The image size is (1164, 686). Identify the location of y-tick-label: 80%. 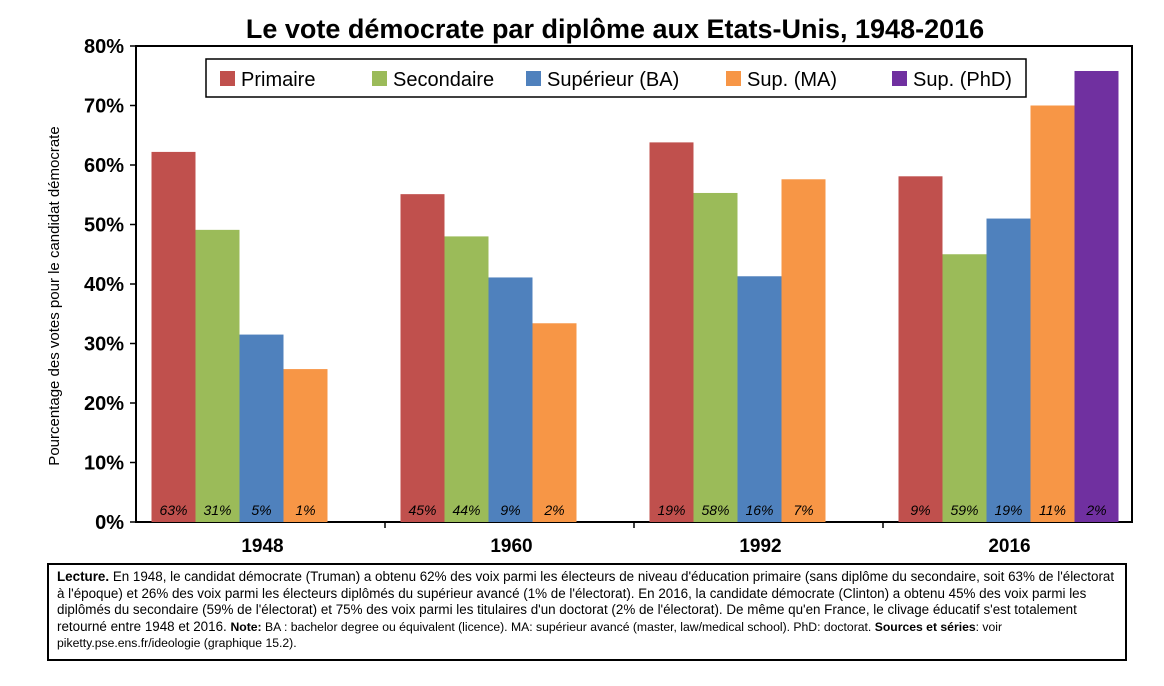
(104, 47).